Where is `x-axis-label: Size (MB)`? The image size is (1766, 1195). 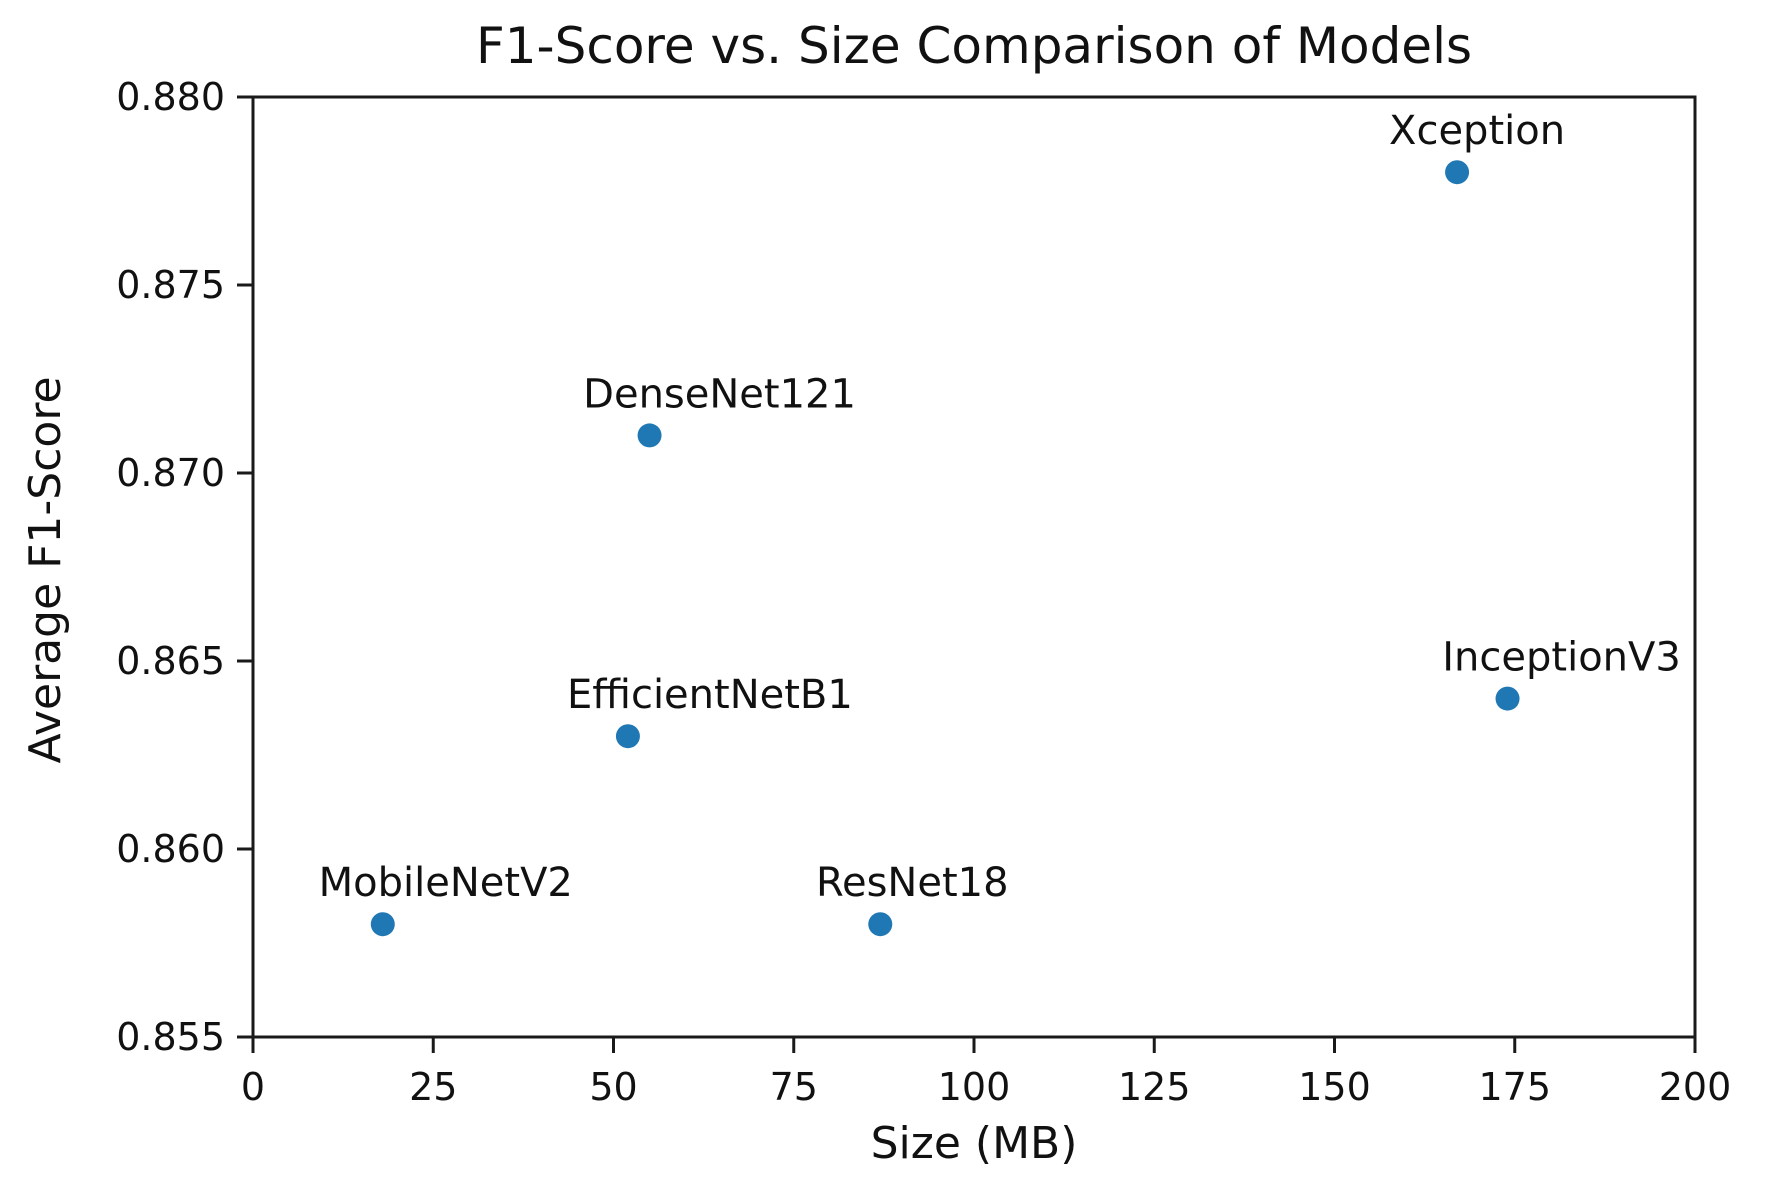 x-axis-label: Size (MB) is located at coordinates (974, 1143).